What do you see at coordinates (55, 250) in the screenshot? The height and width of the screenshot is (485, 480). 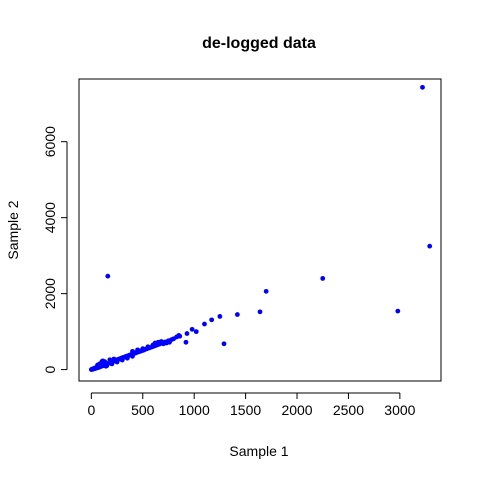 I see `y-axis: 0 2000 4000 6000` at bounding box center [55, 250].